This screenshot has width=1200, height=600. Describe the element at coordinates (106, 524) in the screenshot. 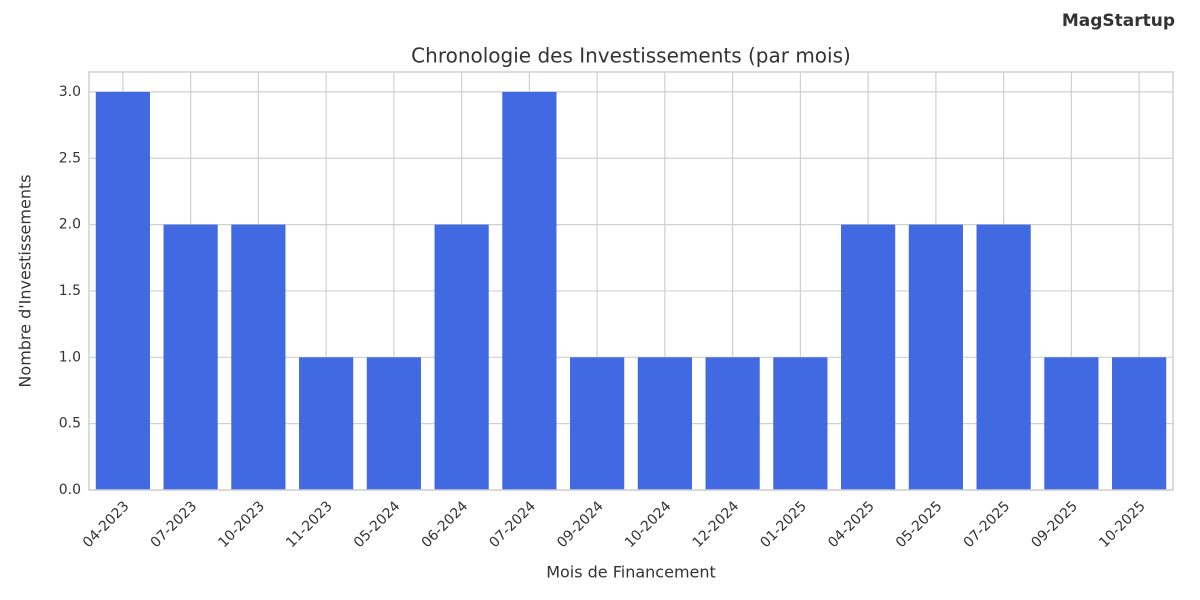

I see `x-tick-label: 04-2023` at that location.